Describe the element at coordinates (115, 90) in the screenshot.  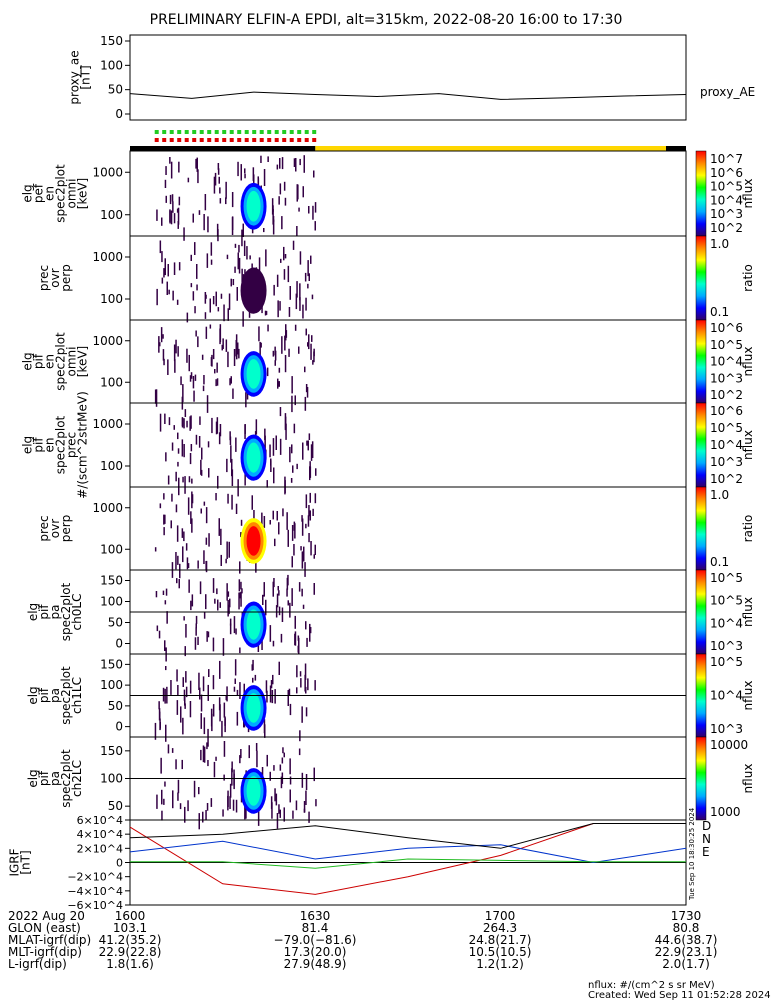
I see `ae-tick-label: 50` at that location.